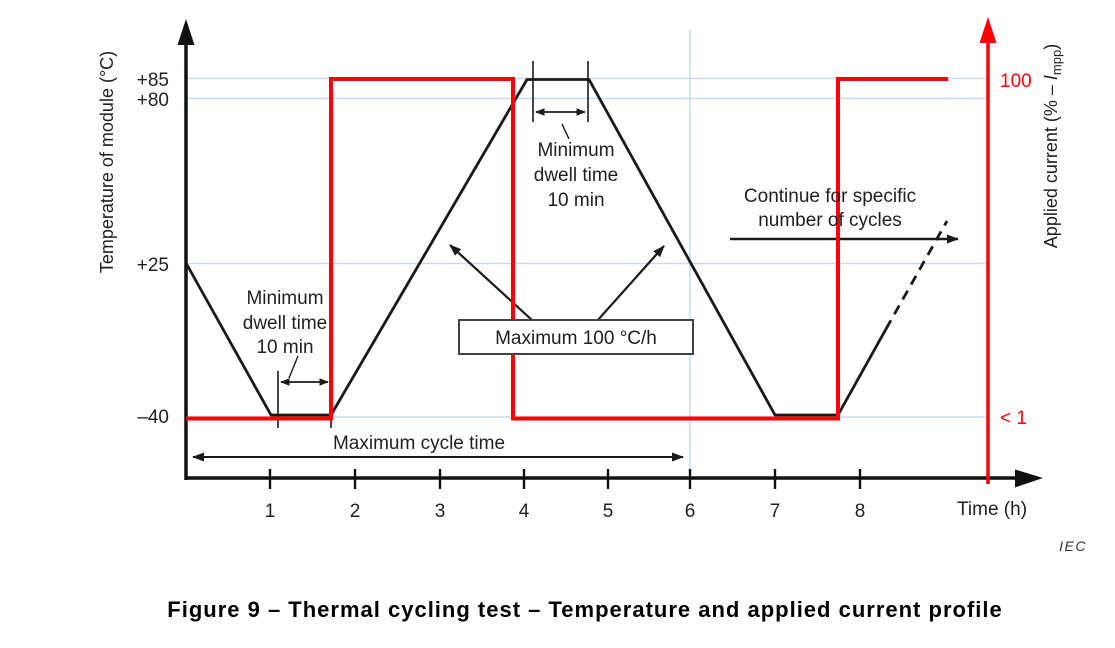 This screenshot has height=648, width=1115. What do you see at coordinates (830, 196) in the screenshot?
I see `continue-line1: Continue for specific` at bounding box center [830, 196].